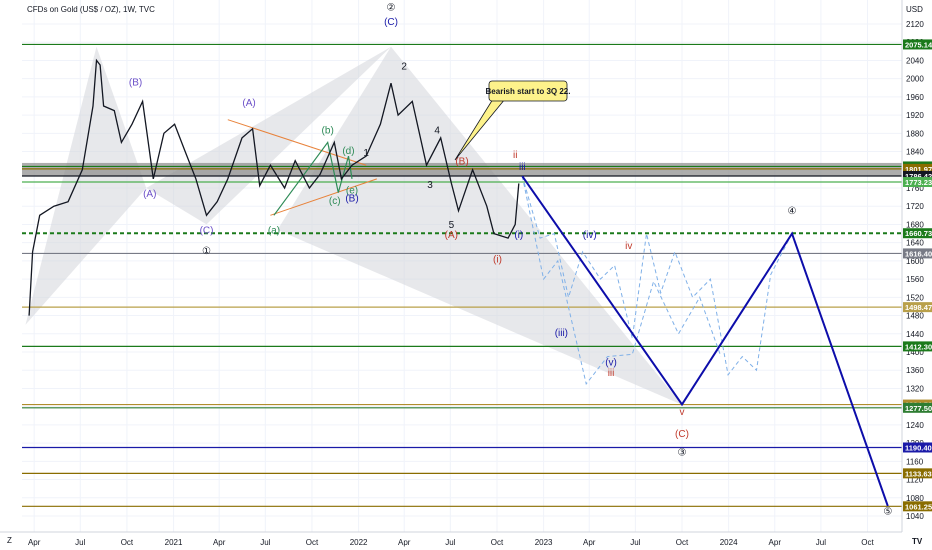 Image resolution: width=932 pixels, height=550 pixels. What do you see at coordinates (91, 9) in the screenshot?
I see `chart-title: CFDs on Gold (US$ / OZ), 1W, TVC` at bounding box center [91, 9].